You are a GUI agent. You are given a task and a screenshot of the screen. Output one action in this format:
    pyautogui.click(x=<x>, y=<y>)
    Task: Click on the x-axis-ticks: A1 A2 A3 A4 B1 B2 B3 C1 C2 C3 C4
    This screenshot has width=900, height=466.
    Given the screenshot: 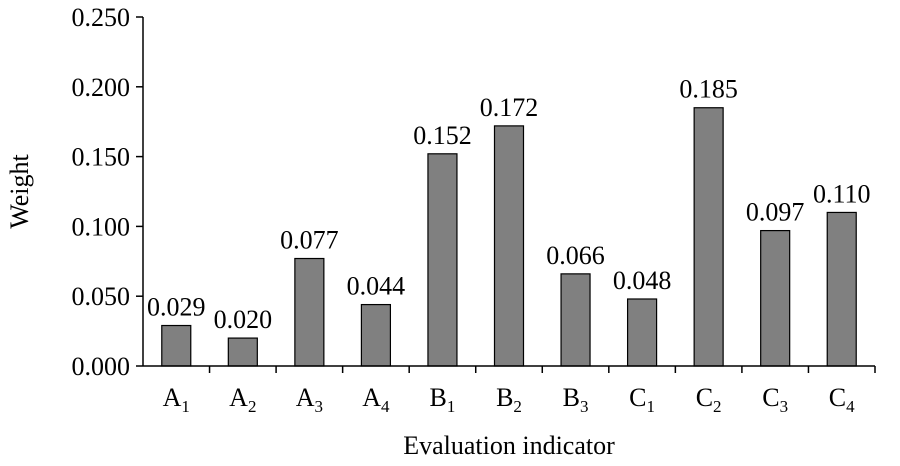 What is the action you would take?
    pyautogui.click(x=519, y=391)
    